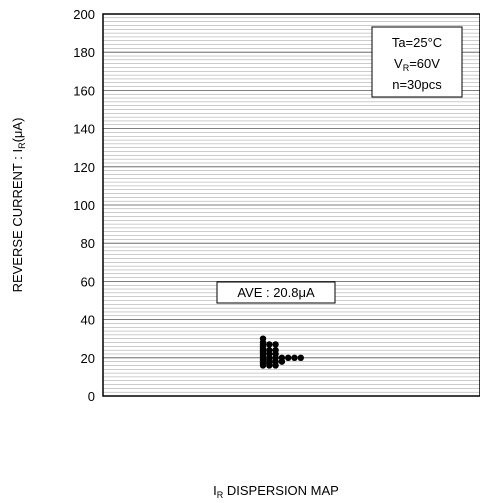  I want to click on y-tick-label: 80, so click(88, 243).